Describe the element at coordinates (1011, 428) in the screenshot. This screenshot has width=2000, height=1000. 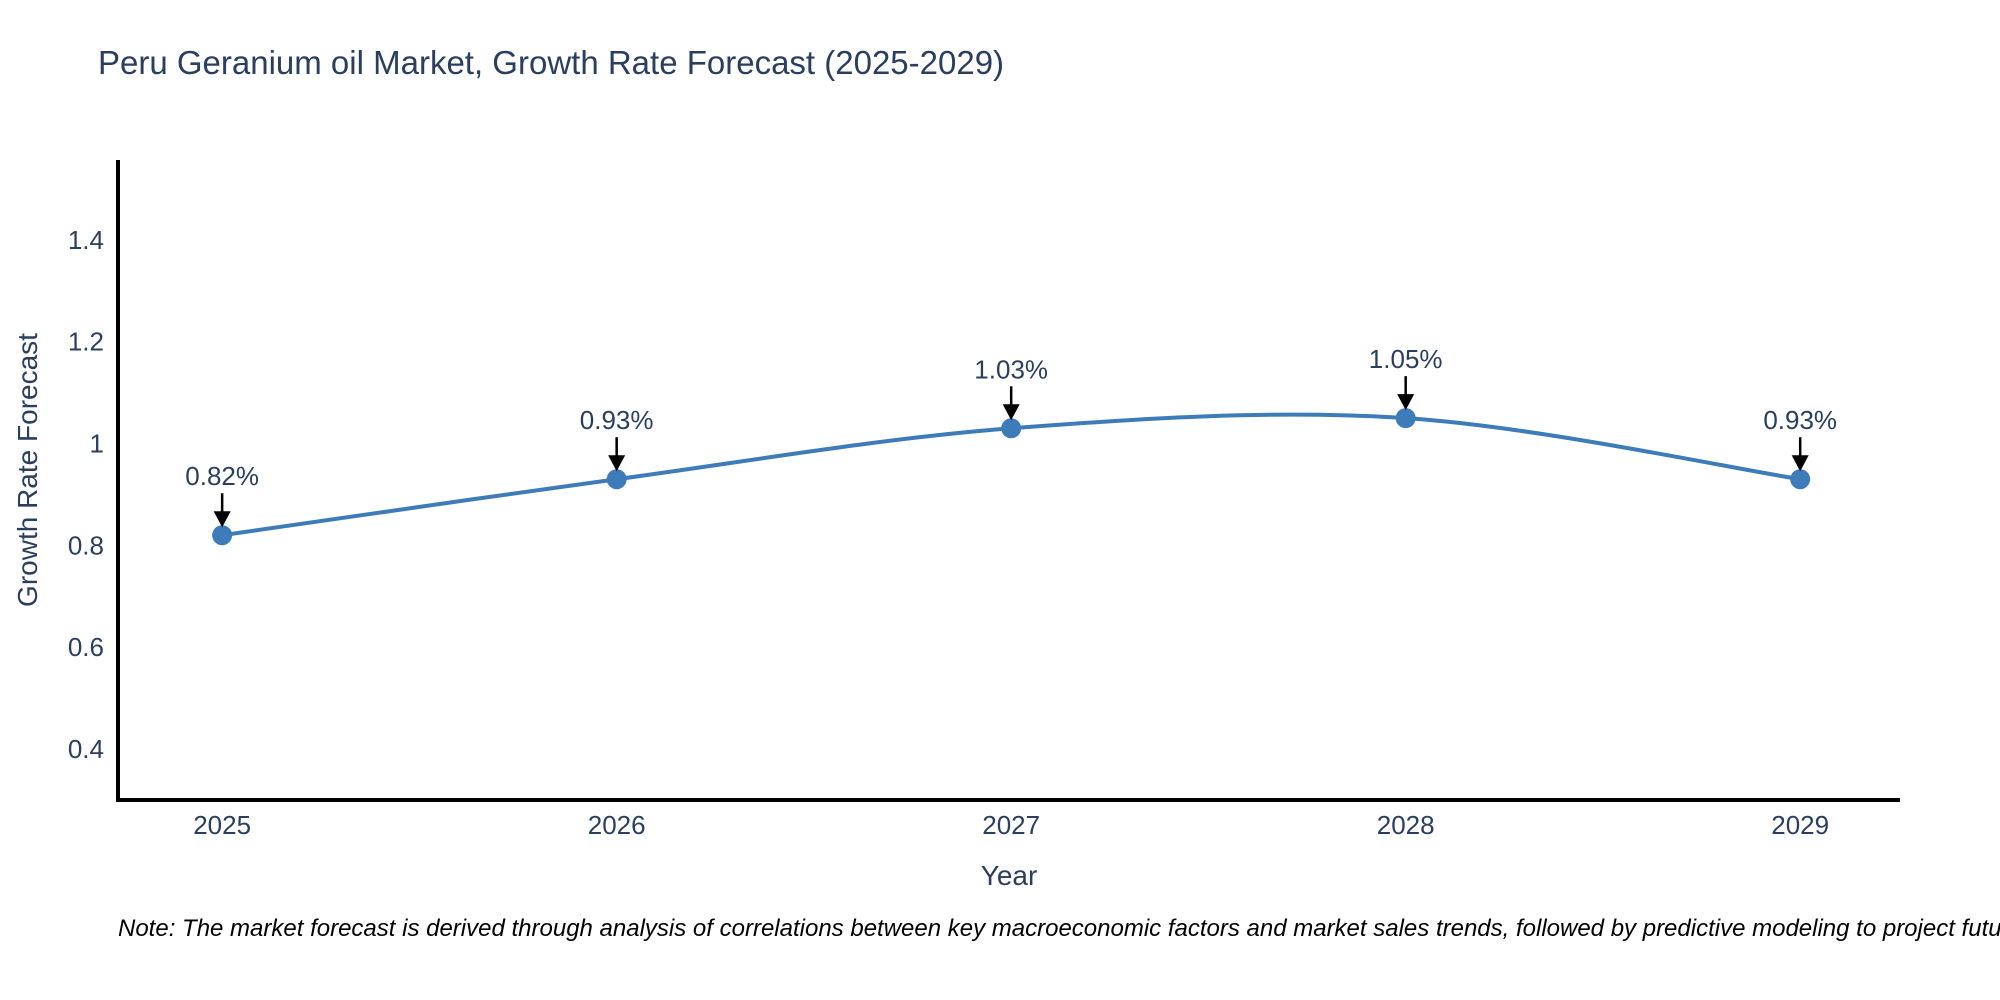
I see `data-point-2027` at that location.